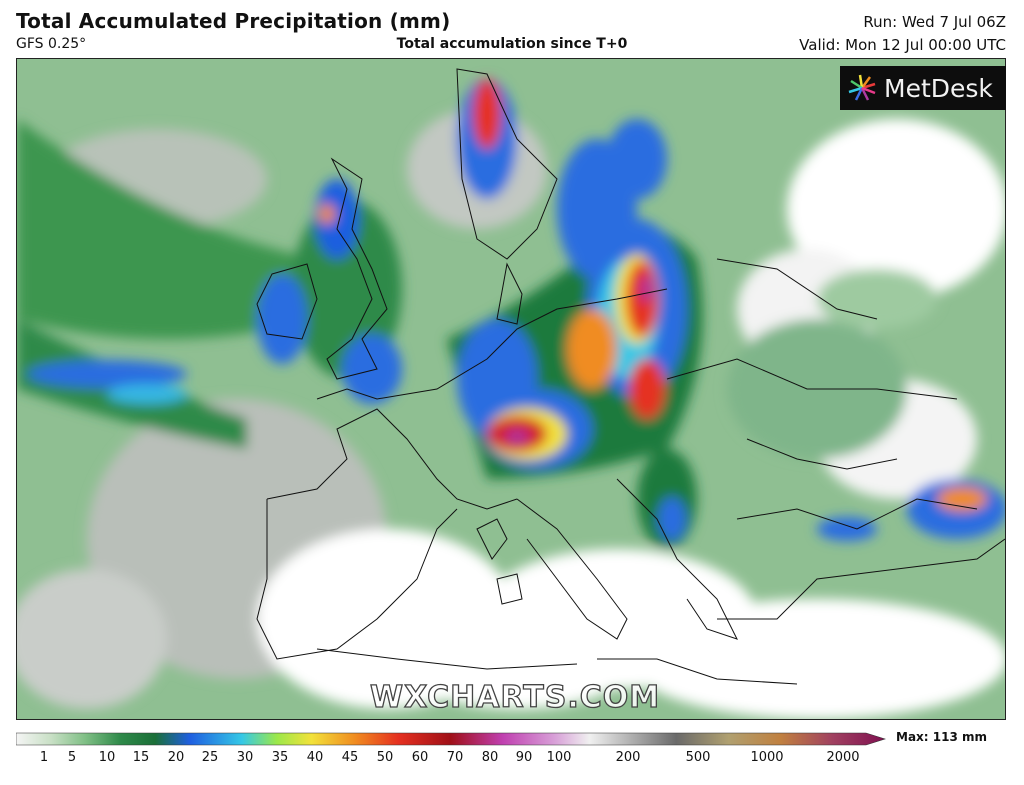 The width and height of the screenshot is (1024, 785). What do you see at coordinates (141, 757) in the screenshot?
I see `scale-tick: 15` at bounding box center [141, 757].